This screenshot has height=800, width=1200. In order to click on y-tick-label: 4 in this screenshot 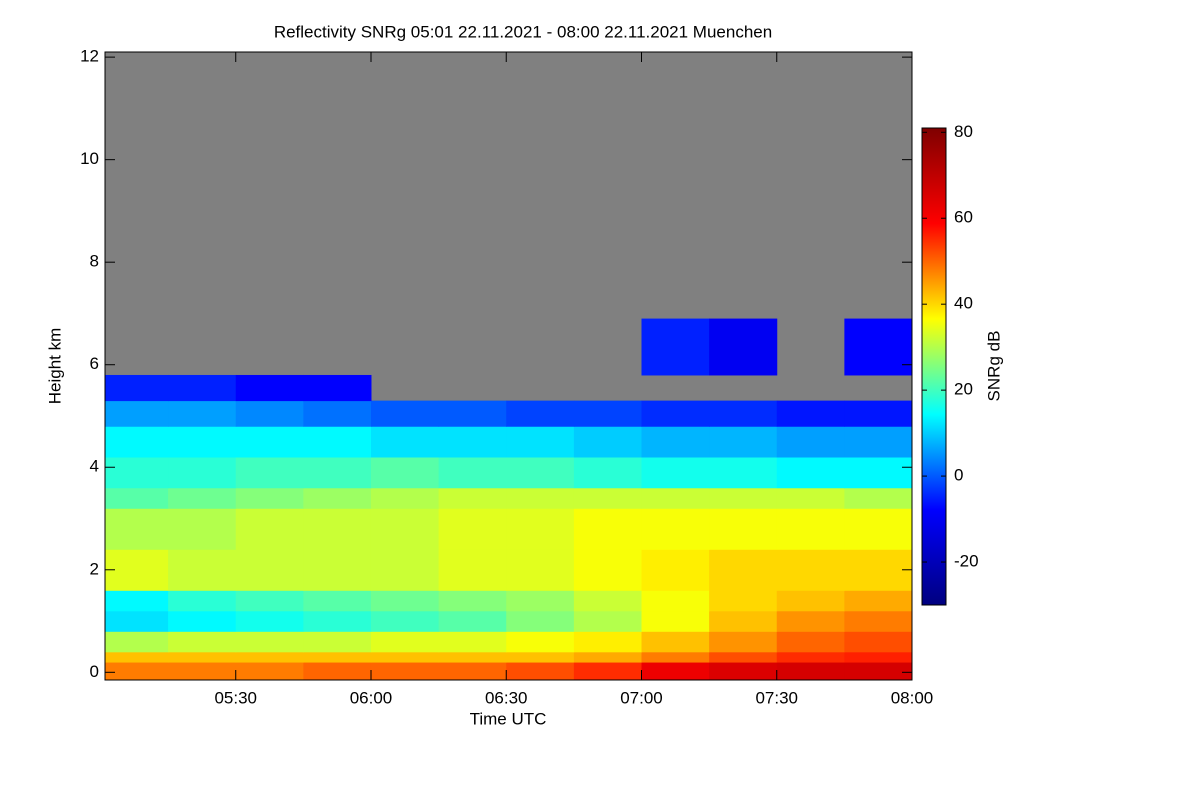, I will do `click(94, 466)`.